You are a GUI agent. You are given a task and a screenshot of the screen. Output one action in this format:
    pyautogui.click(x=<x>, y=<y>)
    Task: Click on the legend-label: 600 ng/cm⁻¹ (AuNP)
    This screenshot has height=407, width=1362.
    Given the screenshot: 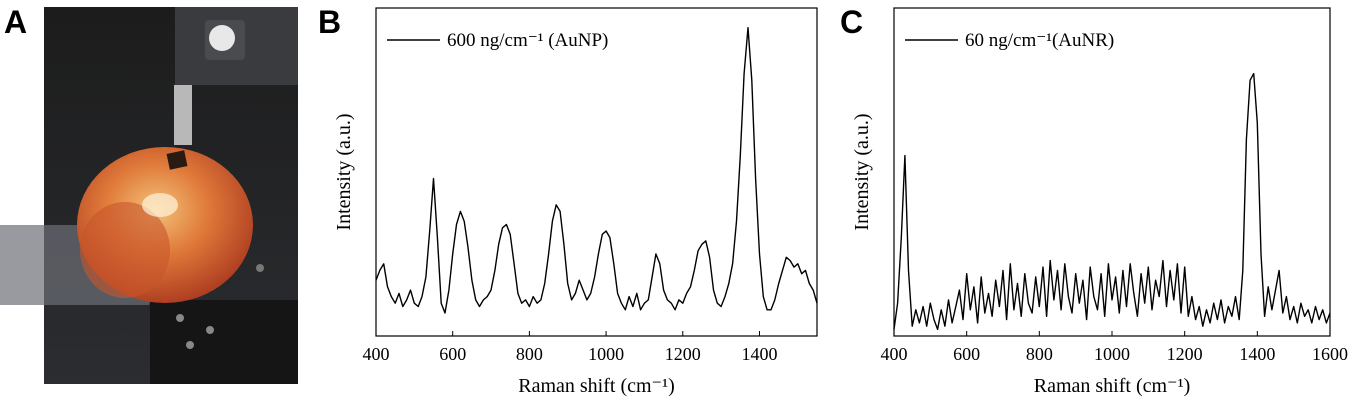 What is the action you would take?
    pyautogui.click(x=527, y=40)
    